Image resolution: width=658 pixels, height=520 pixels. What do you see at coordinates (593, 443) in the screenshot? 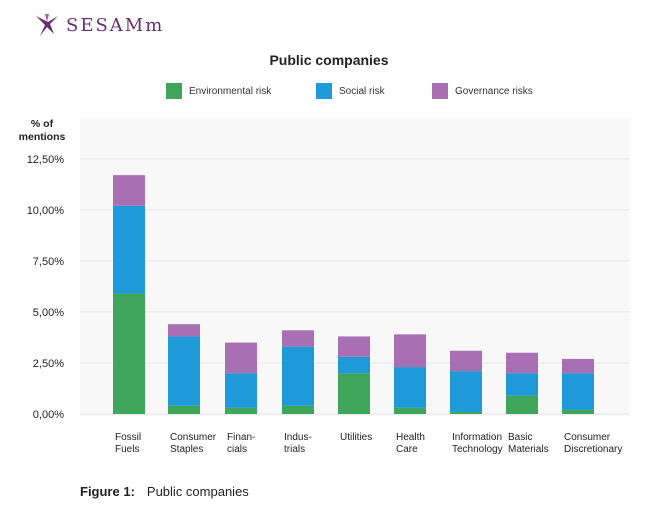
I see `x-tick-label: Consumer Discretionary` at bounding box center [593, 443].